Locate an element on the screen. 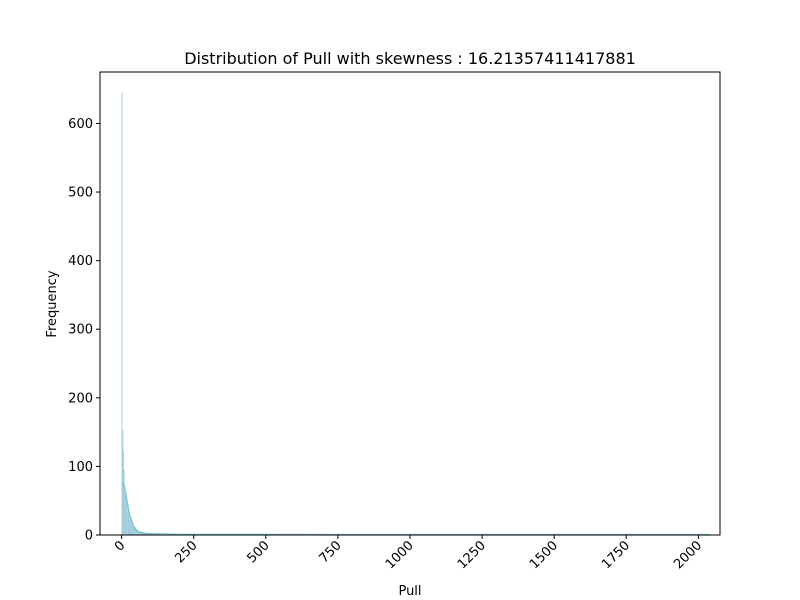 The image size is (800, 600). y-tick-label: 600 is located at coordinates (80, 124).